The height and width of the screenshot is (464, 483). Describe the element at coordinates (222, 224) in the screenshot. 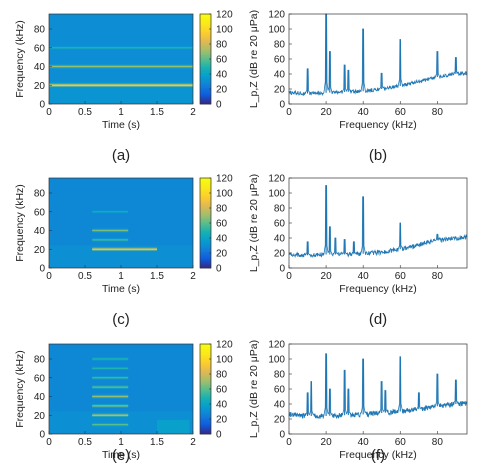

I see `colorbar-tick-label: 60` at that location.